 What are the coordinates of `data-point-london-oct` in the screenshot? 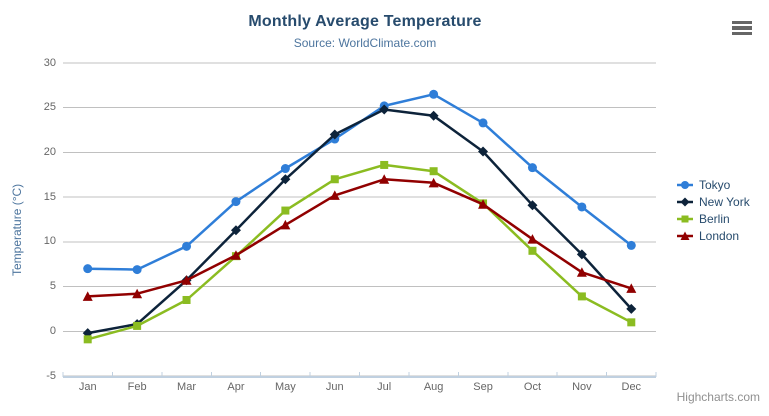 It's located at (532, 239).